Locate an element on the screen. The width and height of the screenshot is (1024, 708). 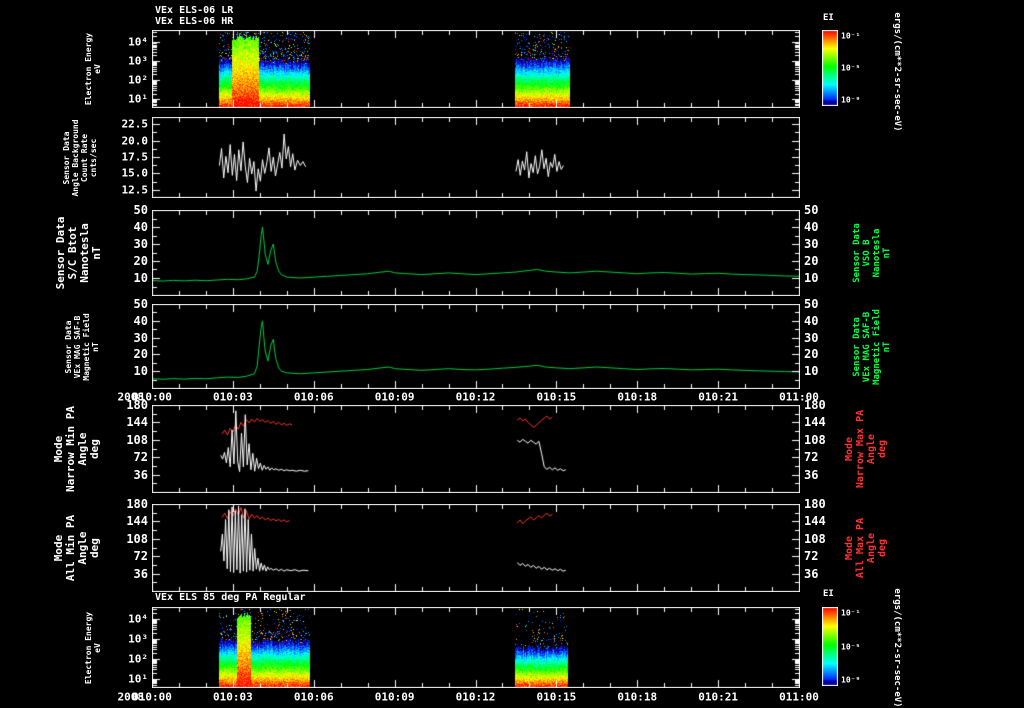
title-els-85: VEx ELS 85 deg PA Regular is located at coordinates (230, 597).